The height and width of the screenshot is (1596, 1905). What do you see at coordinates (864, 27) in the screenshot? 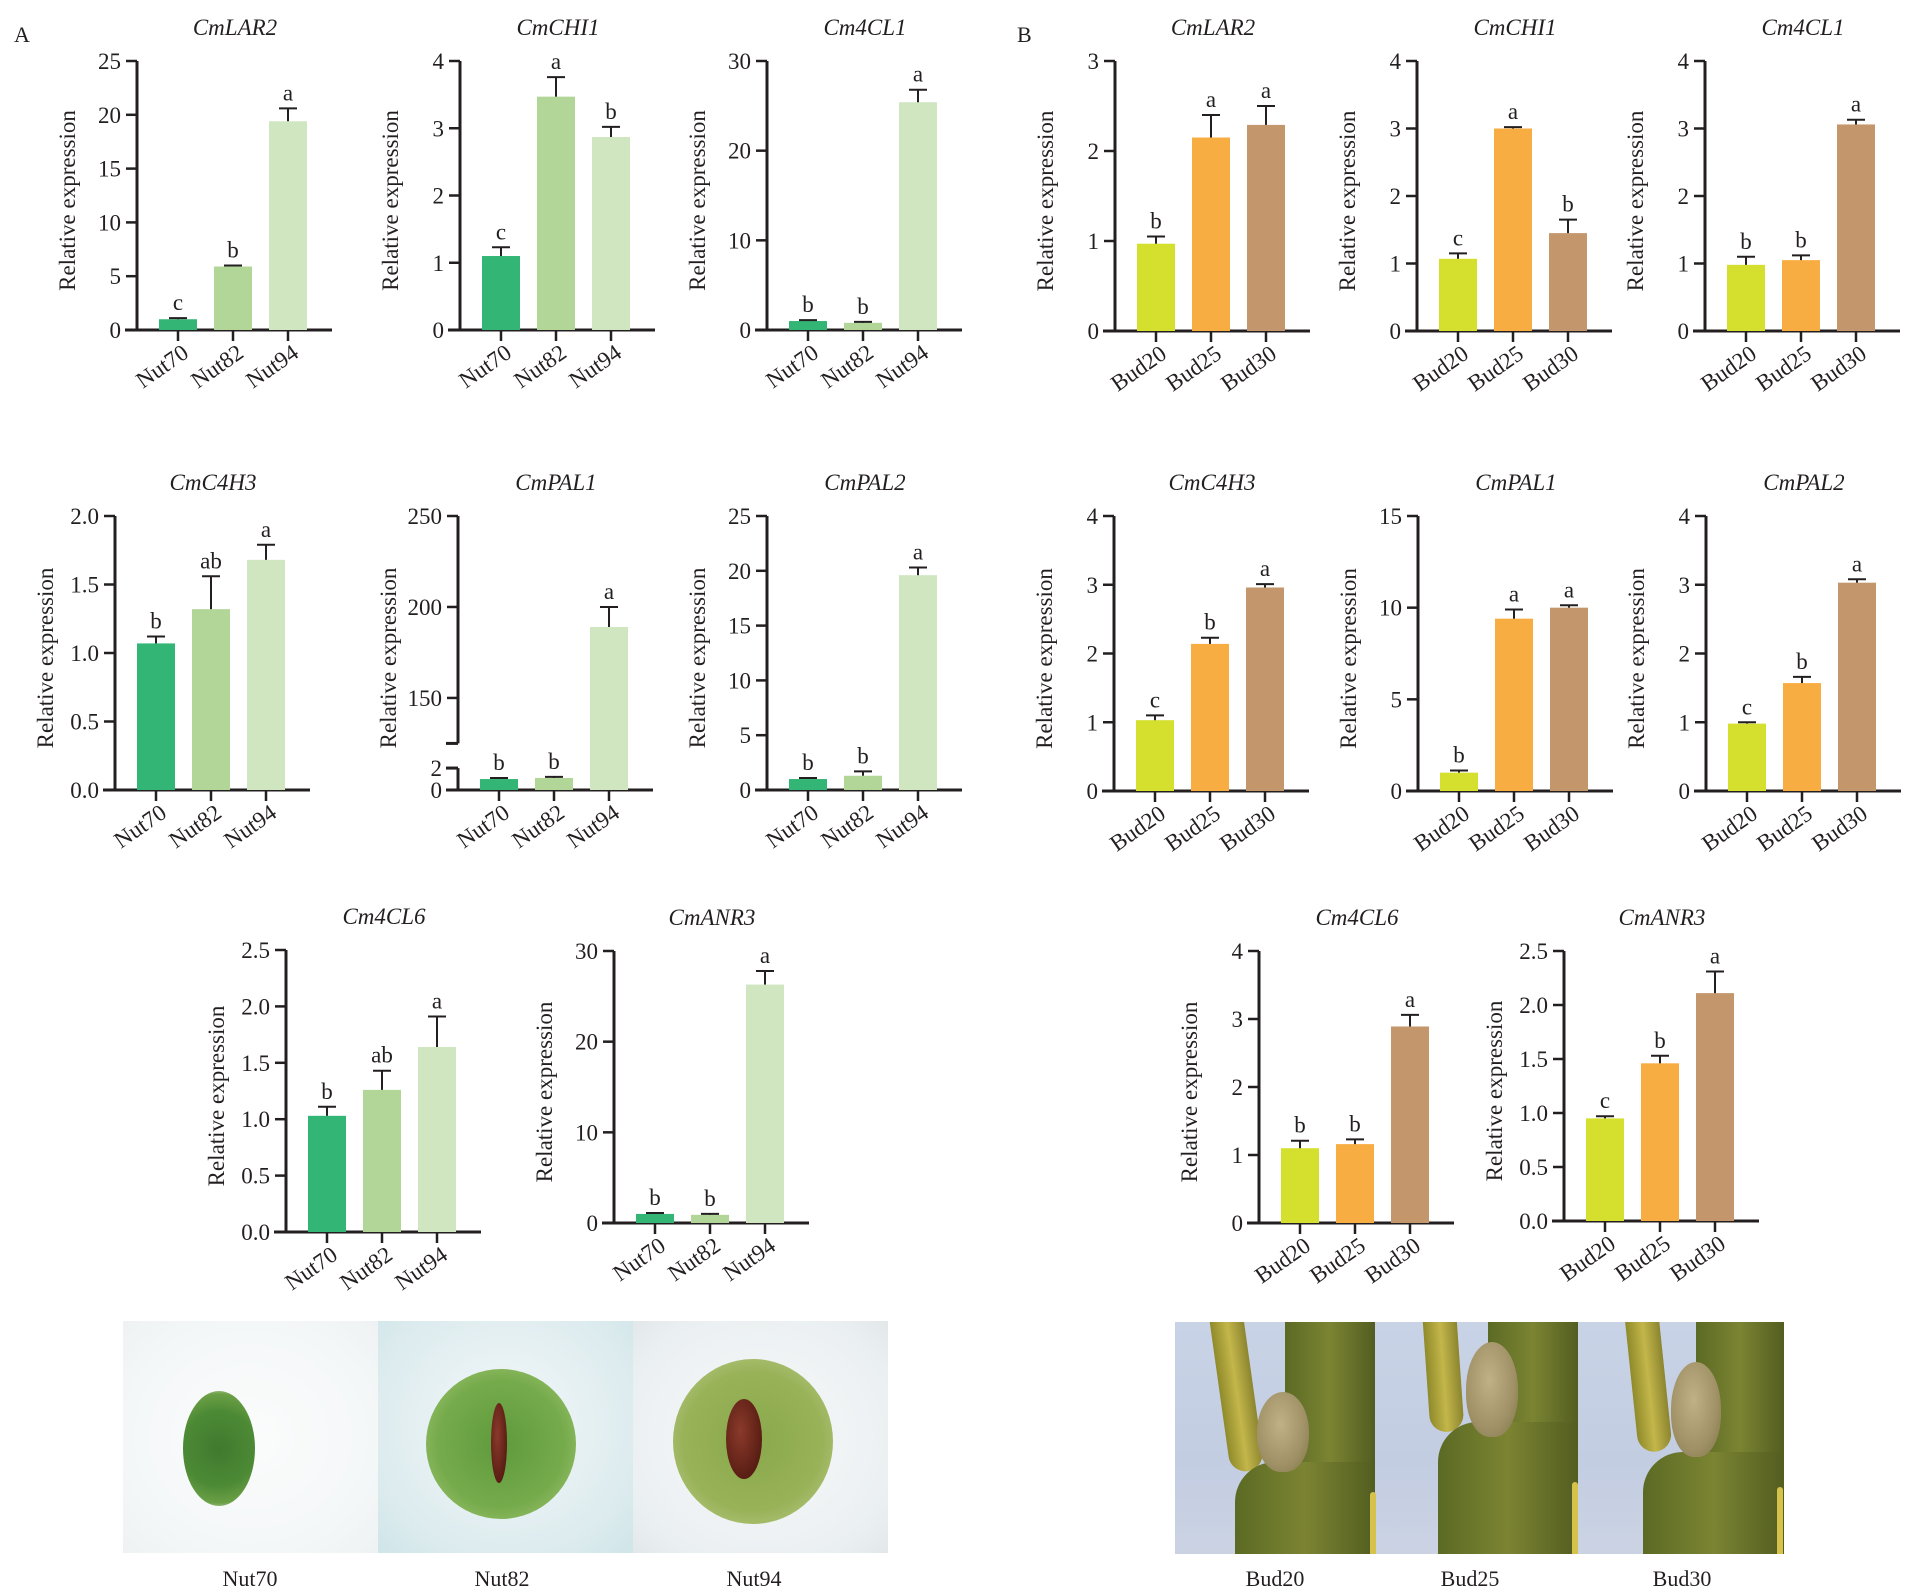
I see `chart-title: Cm4CL1` at bounding box center [864, 27].